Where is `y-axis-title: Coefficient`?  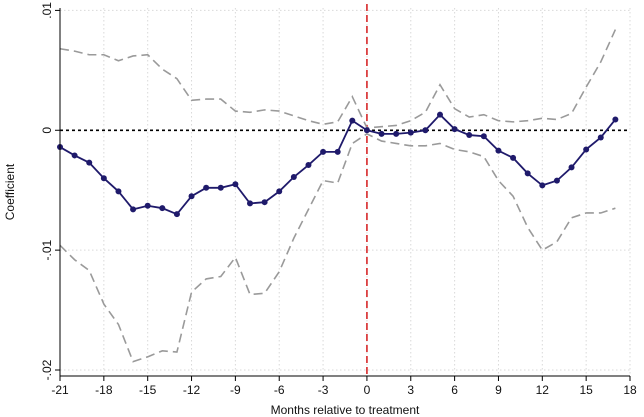
y-axis-title: Coefficient is located at coordinates (10, 191).